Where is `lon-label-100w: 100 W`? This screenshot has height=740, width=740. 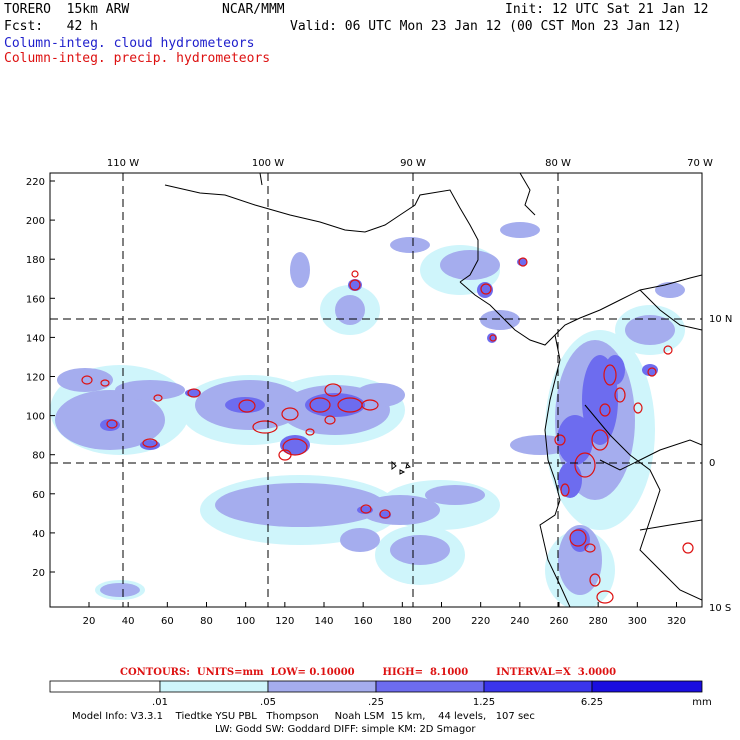 lon-label-100w: 100 W is located at coordinates (268, 163).